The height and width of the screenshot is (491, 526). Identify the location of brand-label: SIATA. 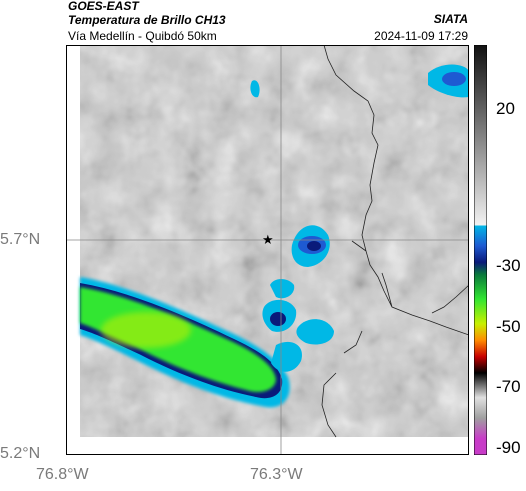
(450, 19).